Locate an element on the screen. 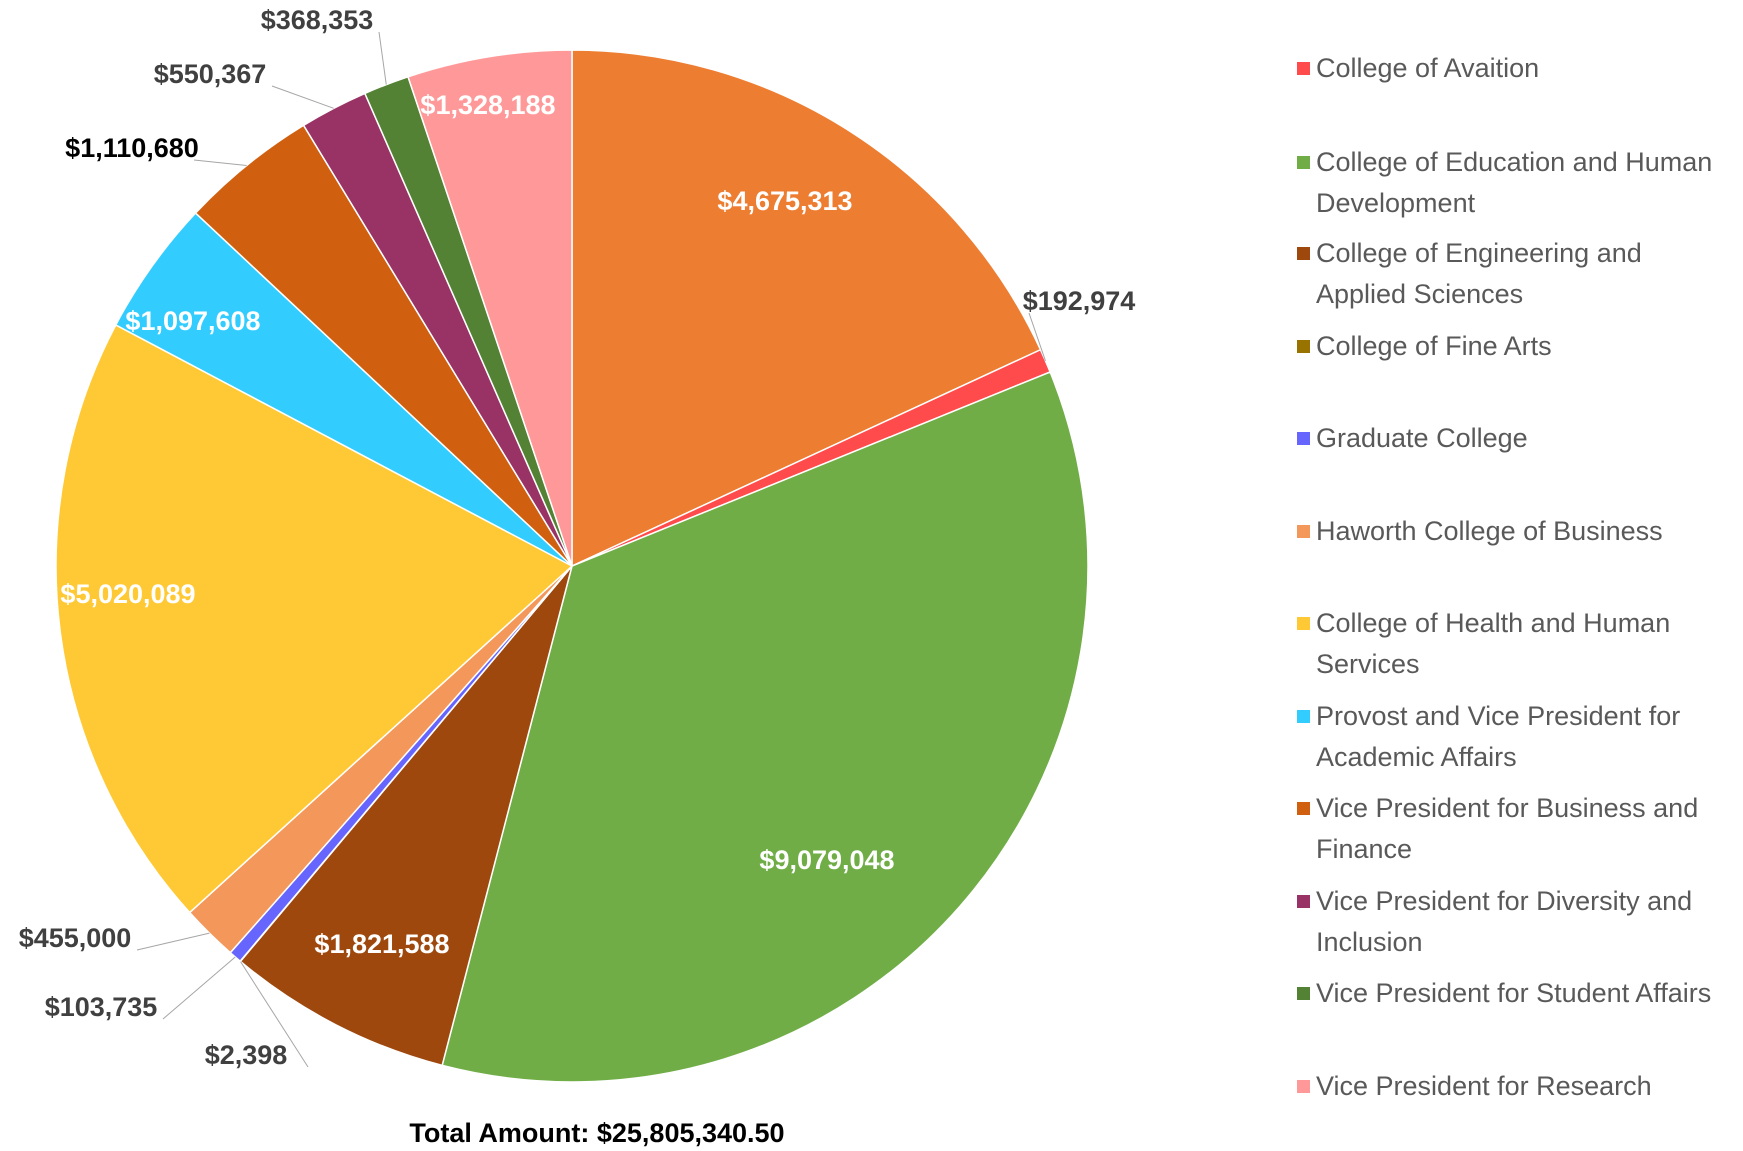 The width and height of the screenshot is (1743, 1151). data-label: $9,079,048 is located at coordinates (826, 860).